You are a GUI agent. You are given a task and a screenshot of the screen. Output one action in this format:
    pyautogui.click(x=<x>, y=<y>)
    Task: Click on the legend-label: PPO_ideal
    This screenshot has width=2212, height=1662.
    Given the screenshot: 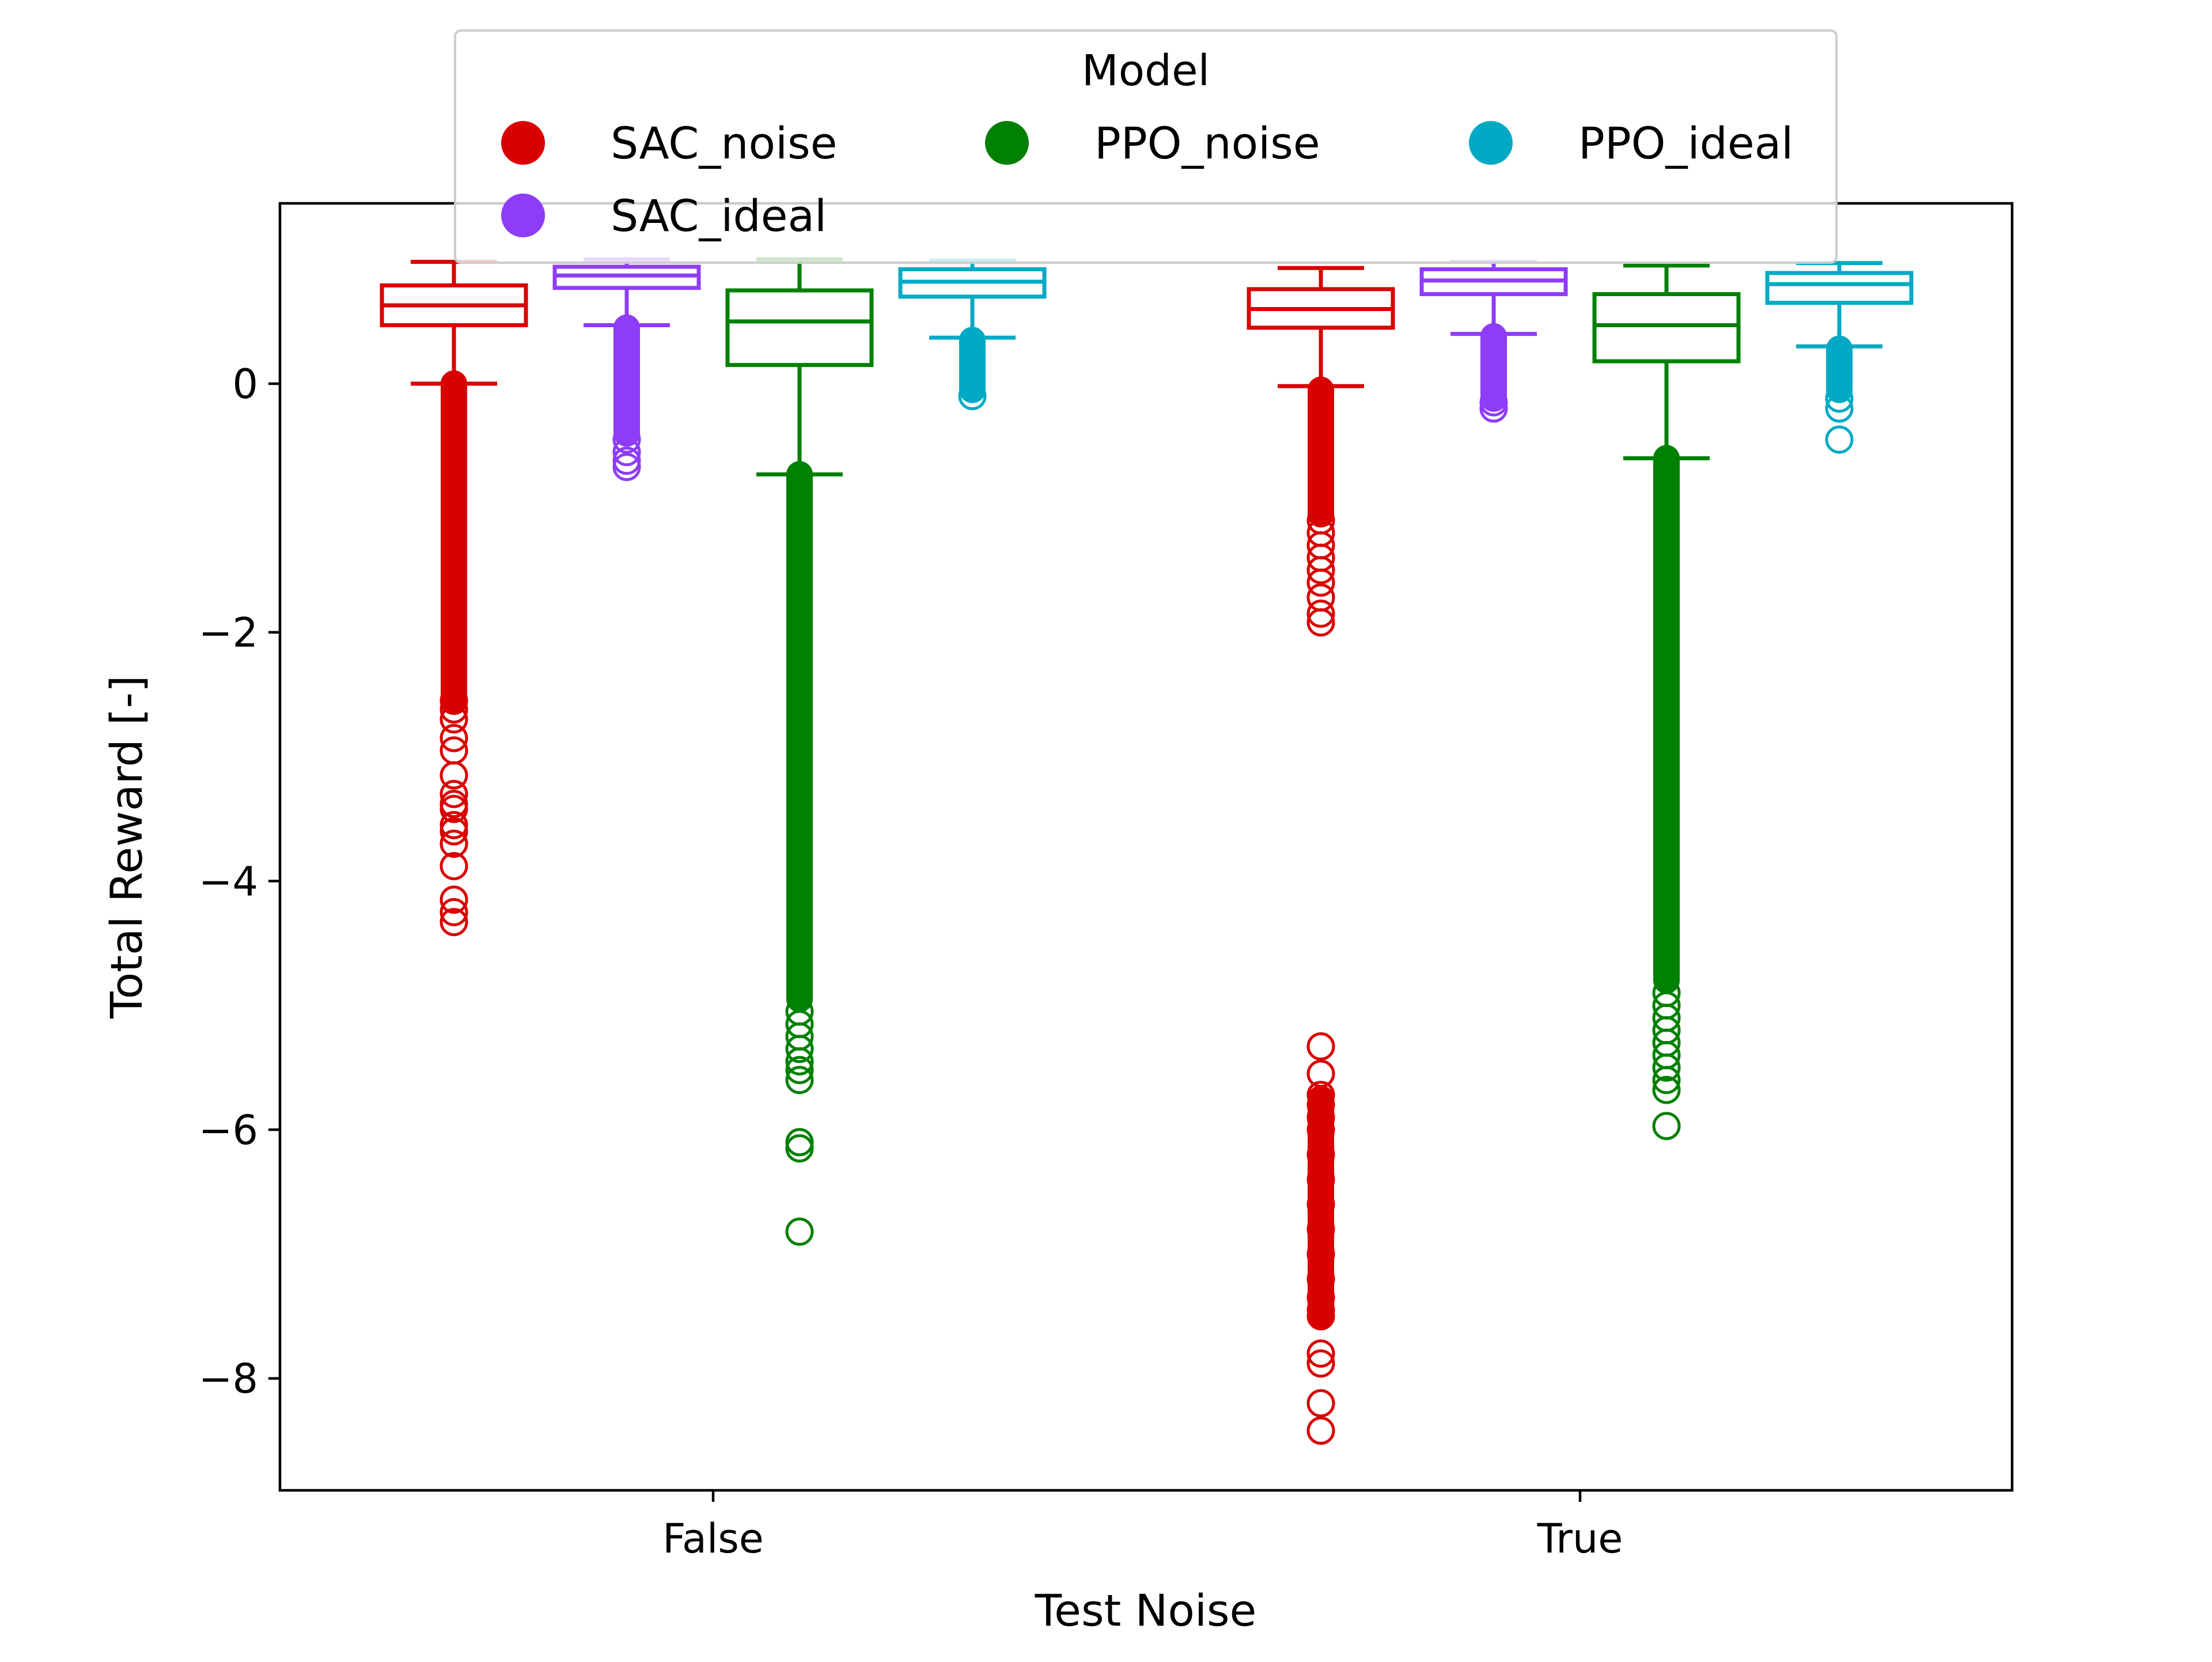 What is the action you would take?
    pyautogui.click(x=1685, y=143)
    